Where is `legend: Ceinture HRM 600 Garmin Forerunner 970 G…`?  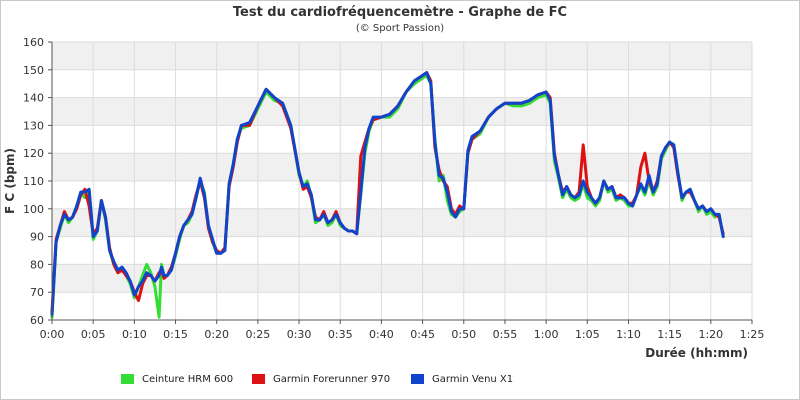 legend: Ceinture HRM 600 Garmin Forerunner 970 G… is located at coordinates (317, 379).